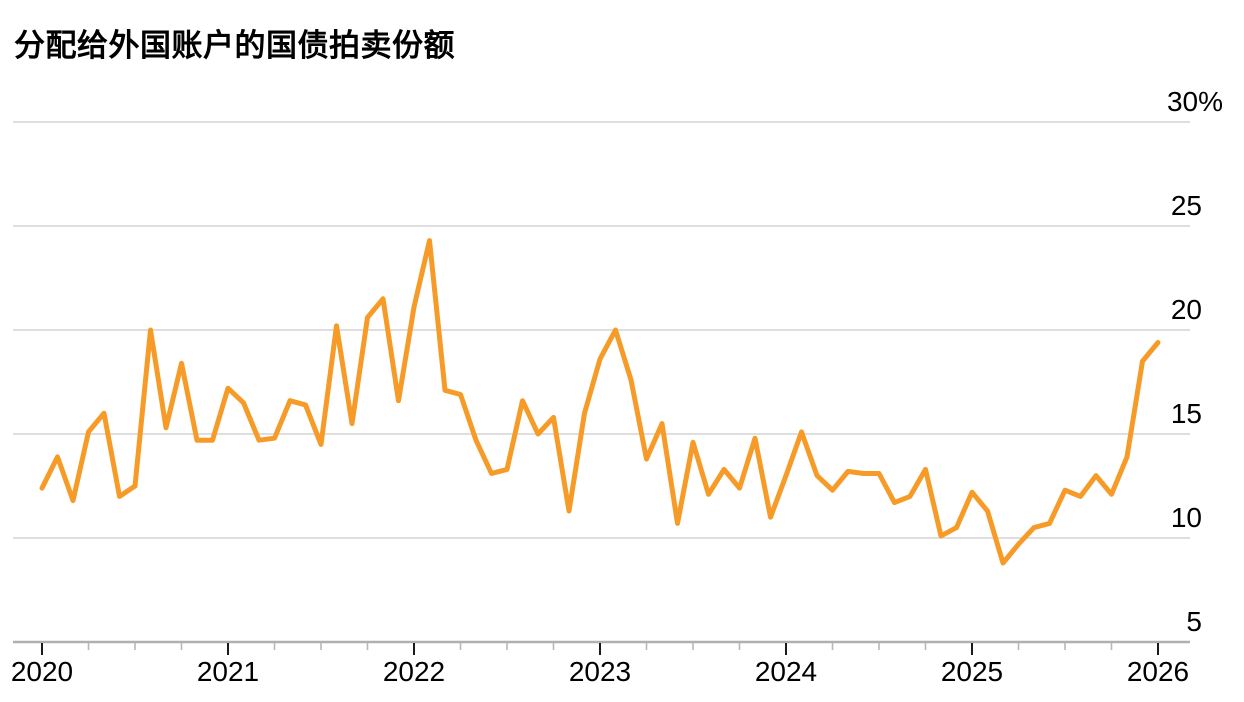 This screenshot has width=1244, height=702. Describe the element at coordinates (42, 671) in the screenshot. I see `x-axis-label: 2020` at that location.